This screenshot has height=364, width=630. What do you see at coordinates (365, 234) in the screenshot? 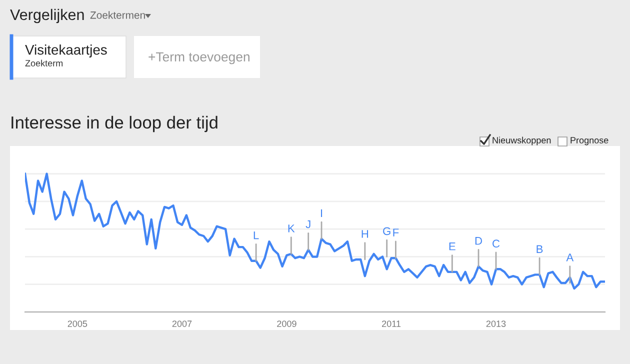
I see `annotation: H` at bounding box center [365, 234].